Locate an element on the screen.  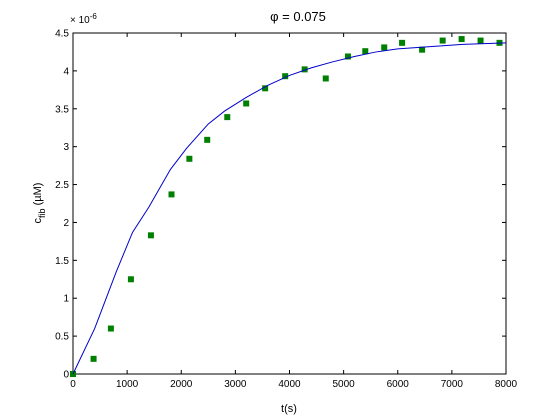
y-tick-label: 2 is located at coordinates (66, 223).